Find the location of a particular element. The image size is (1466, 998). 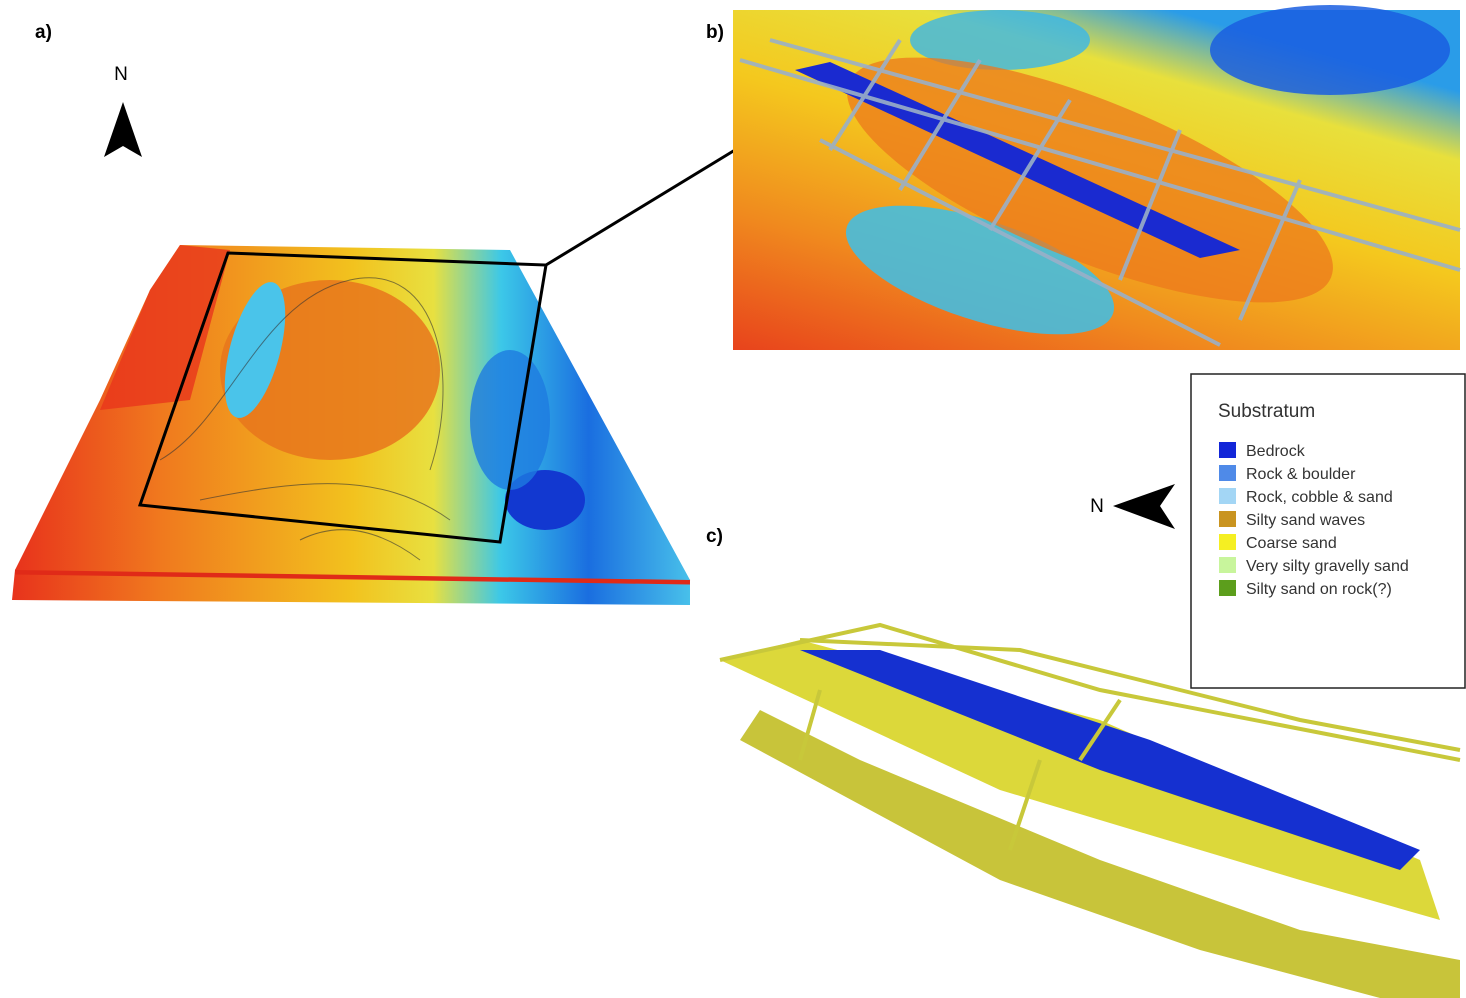

legend-title: Substratum is located at coordinates (1266, 411).